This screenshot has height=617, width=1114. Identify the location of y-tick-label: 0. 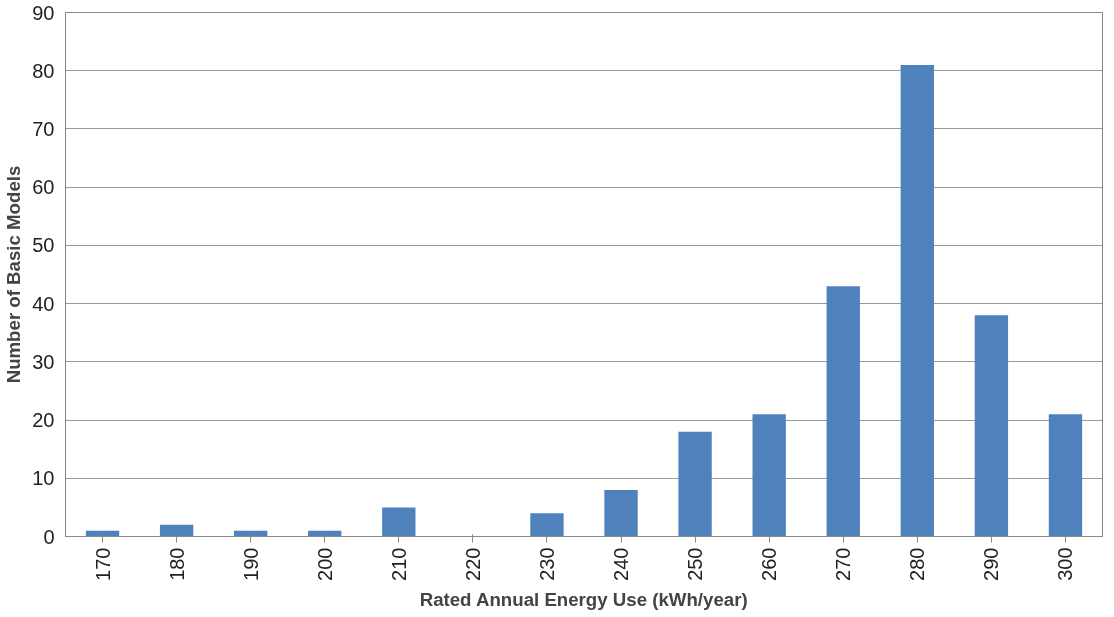
(49, 536).